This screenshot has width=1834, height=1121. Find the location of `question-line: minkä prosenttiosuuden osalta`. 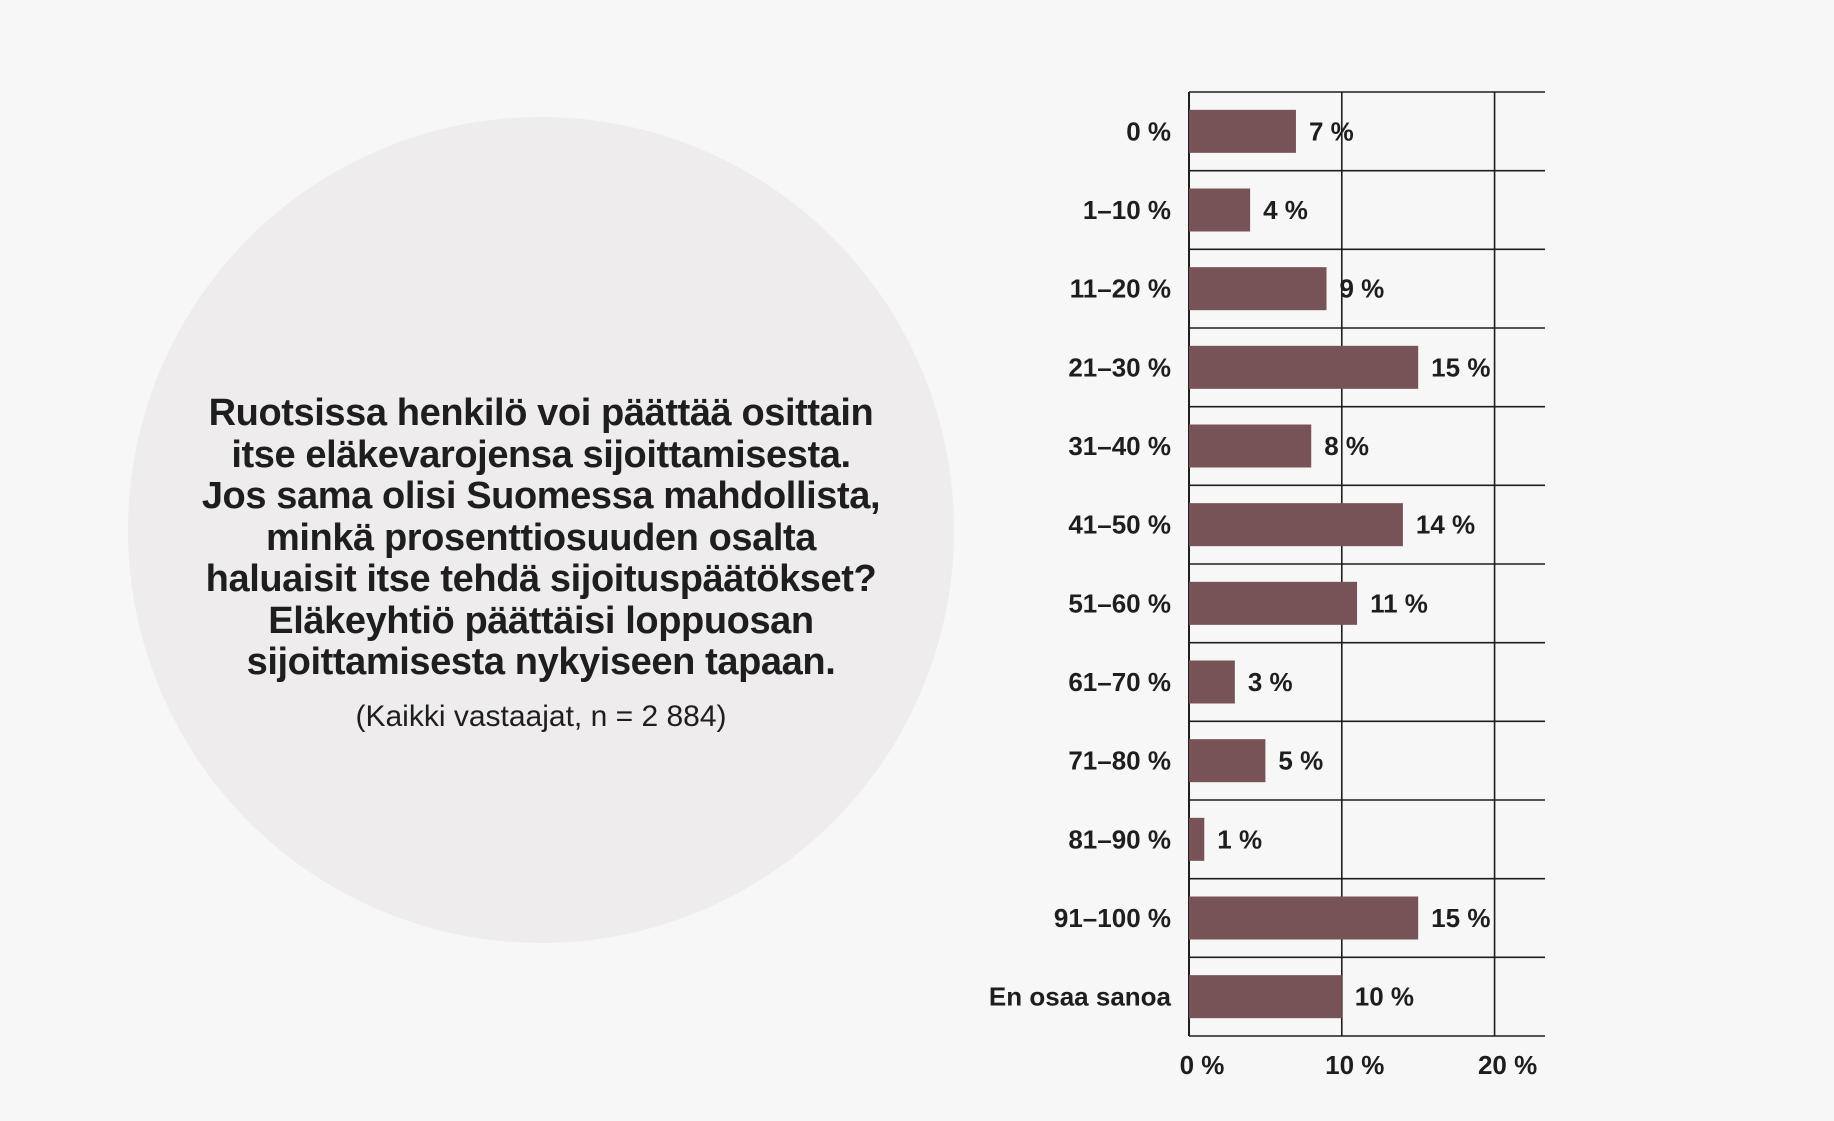

question-line: minkä prosenttiosuuden osalta is located at coordinates (541, 537).